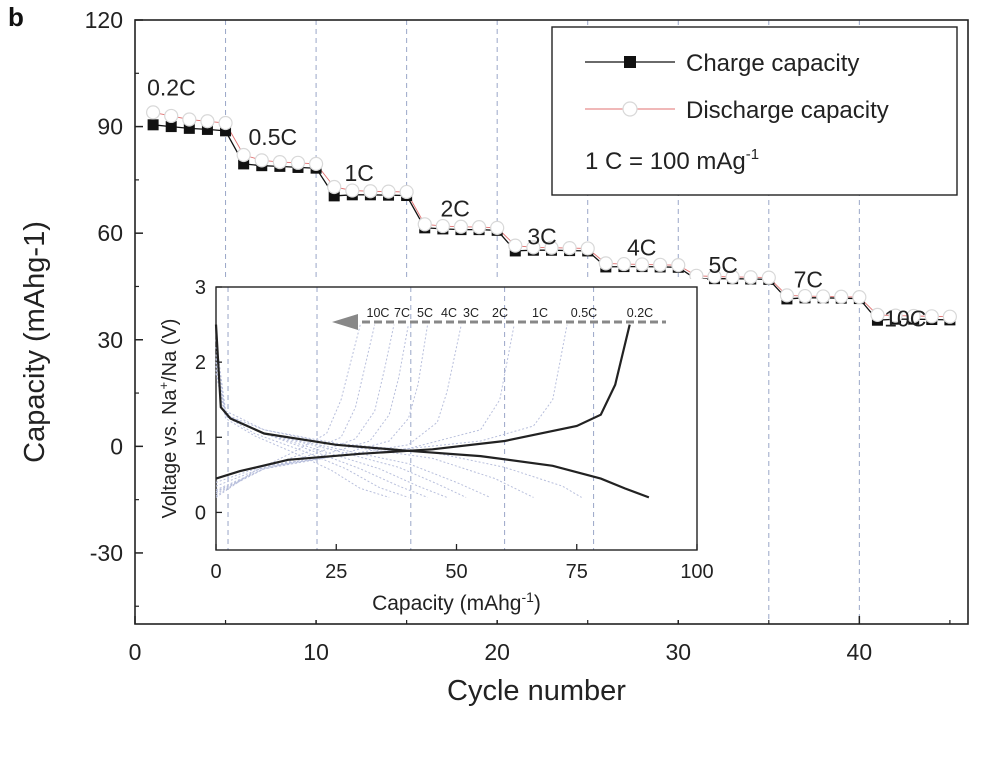 This screenshot has height=768, width=1000. I want to click on inset-charge-curve-2C, so click(338, 407).